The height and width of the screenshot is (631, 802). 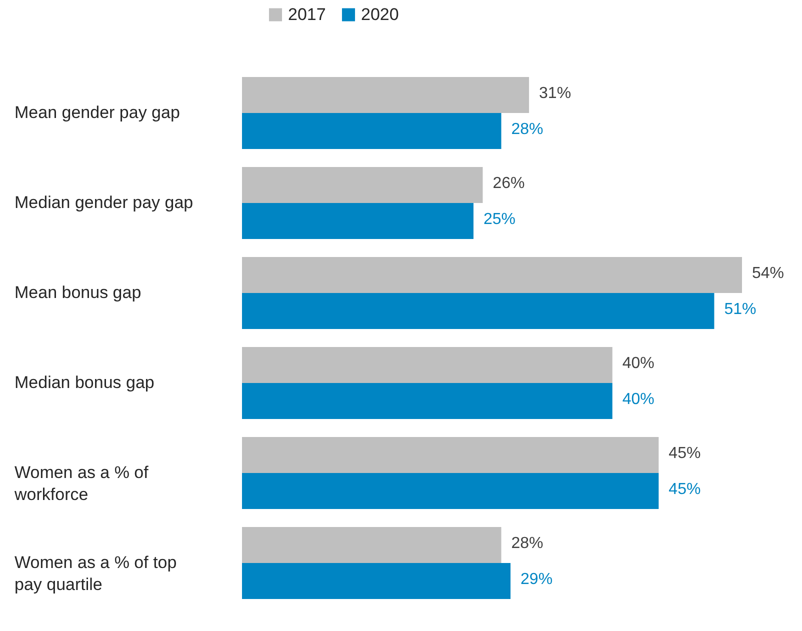 I want to click on y-tick-label: Mean gender pay gap, so click(x=97, y=112).